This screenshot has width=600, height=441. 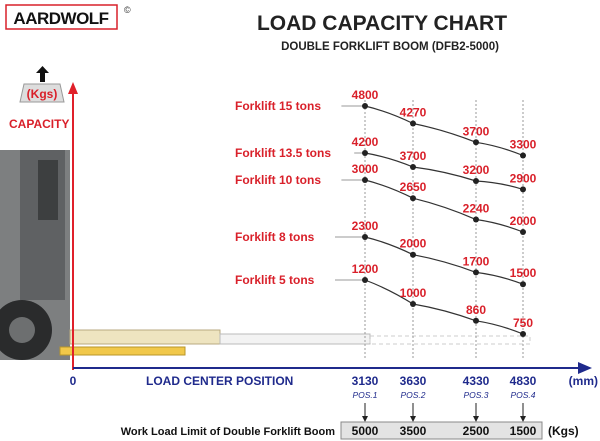 I want to click on data-label: 860, so click(x=476, y=310).